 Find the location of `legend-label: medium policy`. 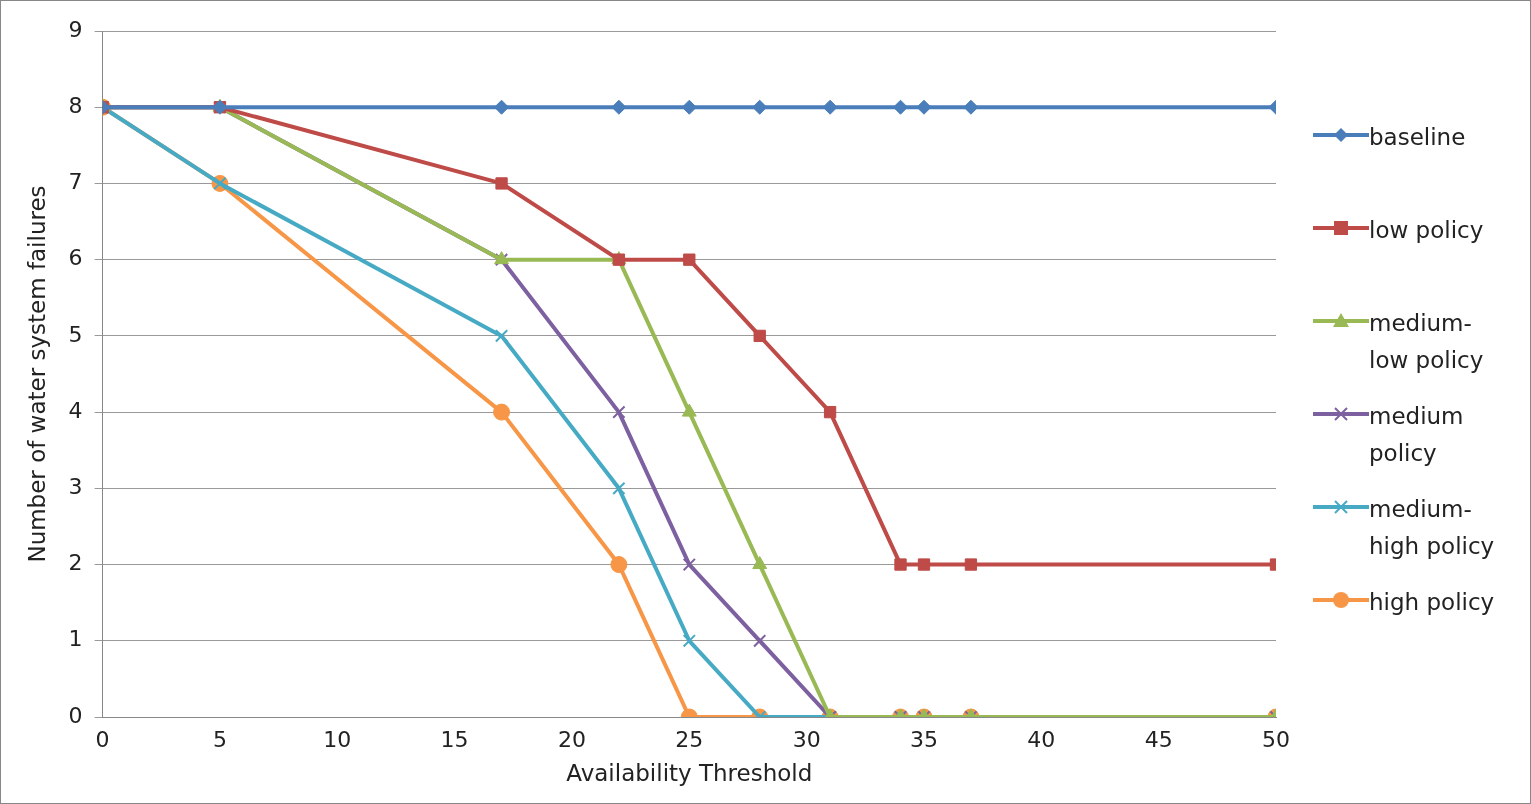

legend-label: medium policy is located at coordinates (1417, 435).